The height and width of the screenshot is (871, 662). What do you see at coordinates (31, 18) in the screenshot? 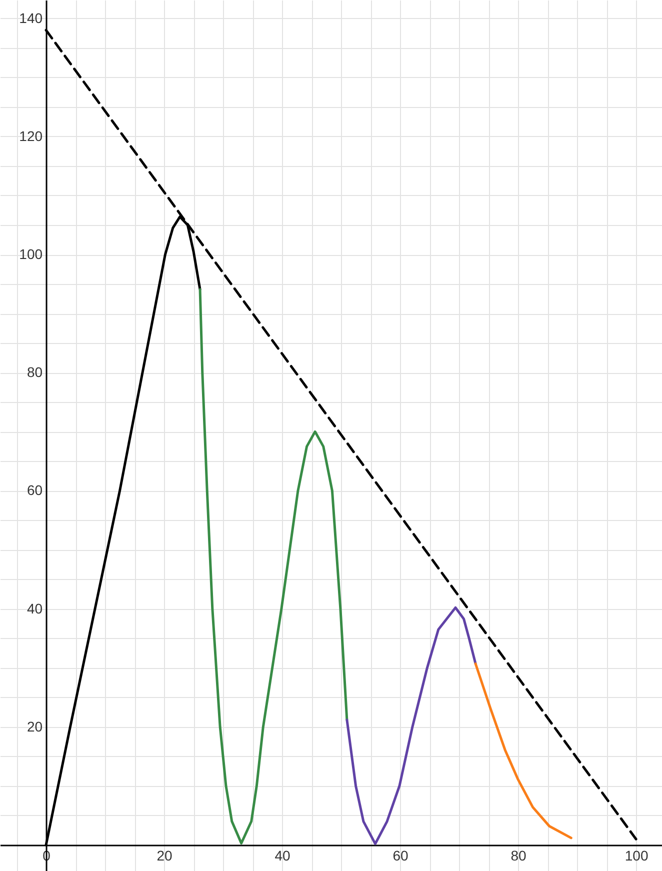
I see `y-tick-label: 140` at bounding box center [31, 18].